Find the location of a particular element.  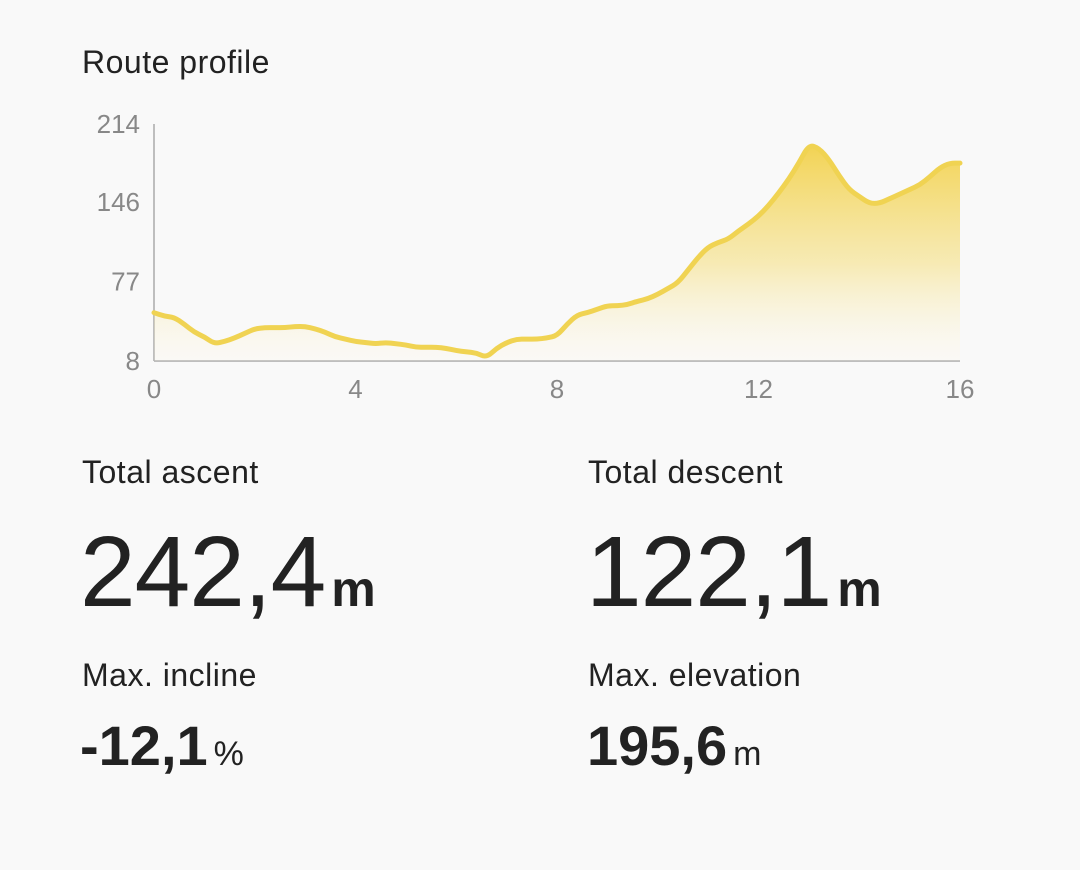

y-tick-label: 146 is located at coordinates (118, 202).